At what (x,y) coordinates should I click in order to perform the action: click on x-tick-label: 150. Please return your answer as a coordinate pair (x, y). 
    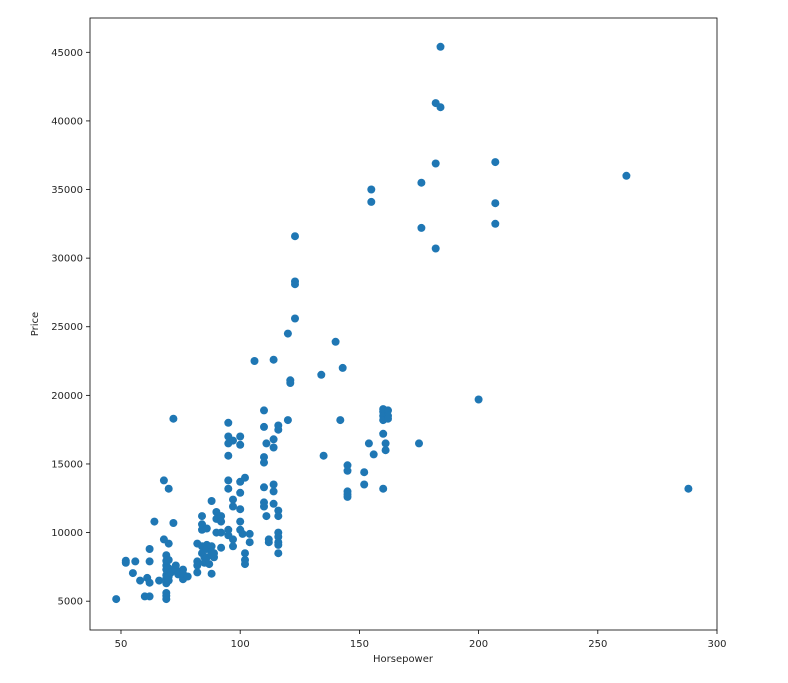
    Looking at the image, I should click on (359, 644).